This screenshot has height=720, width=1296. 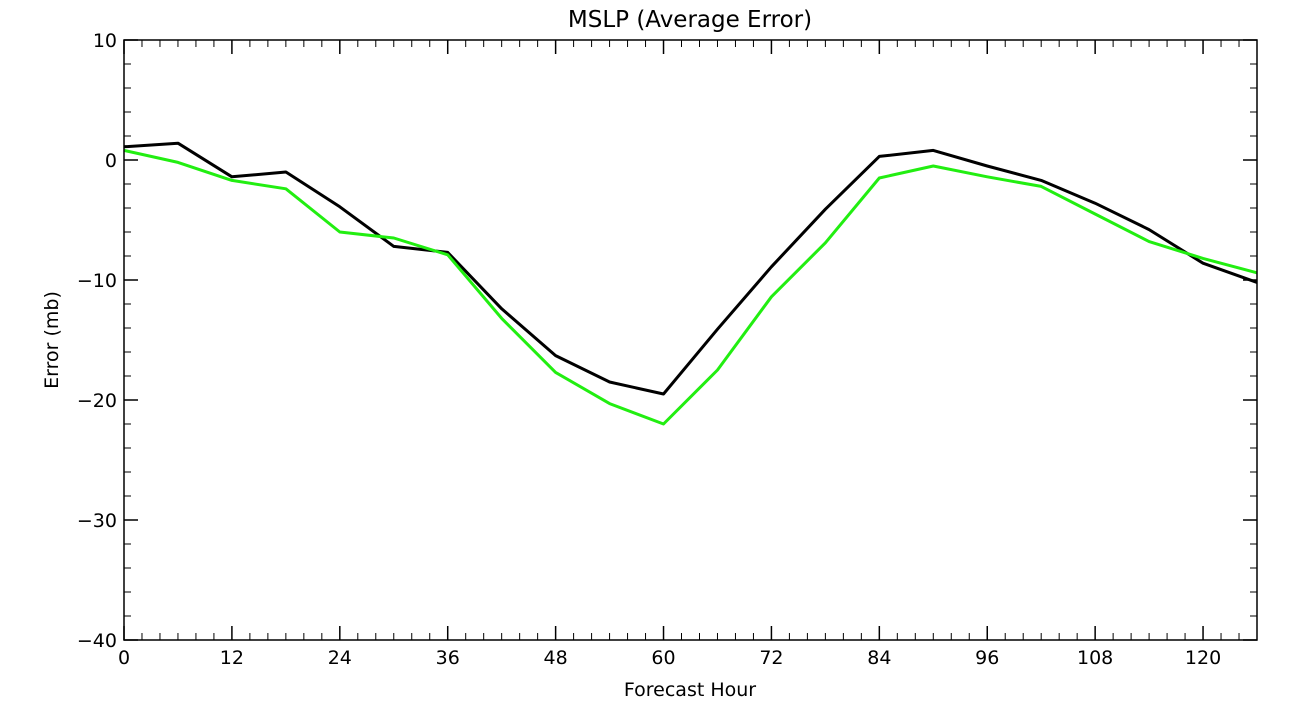 What do you see at coordinates (340, 658) in the screenshot?
I see `x-tick-label: 24` at bounding box center [340, 658].